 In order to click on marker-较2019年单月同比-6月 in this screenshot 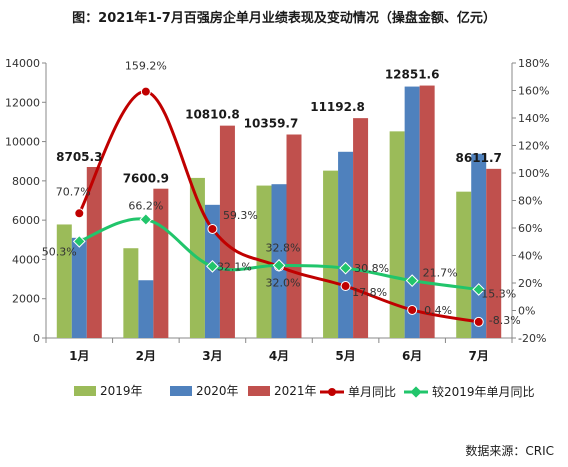, I will do `click(412, 281)`.